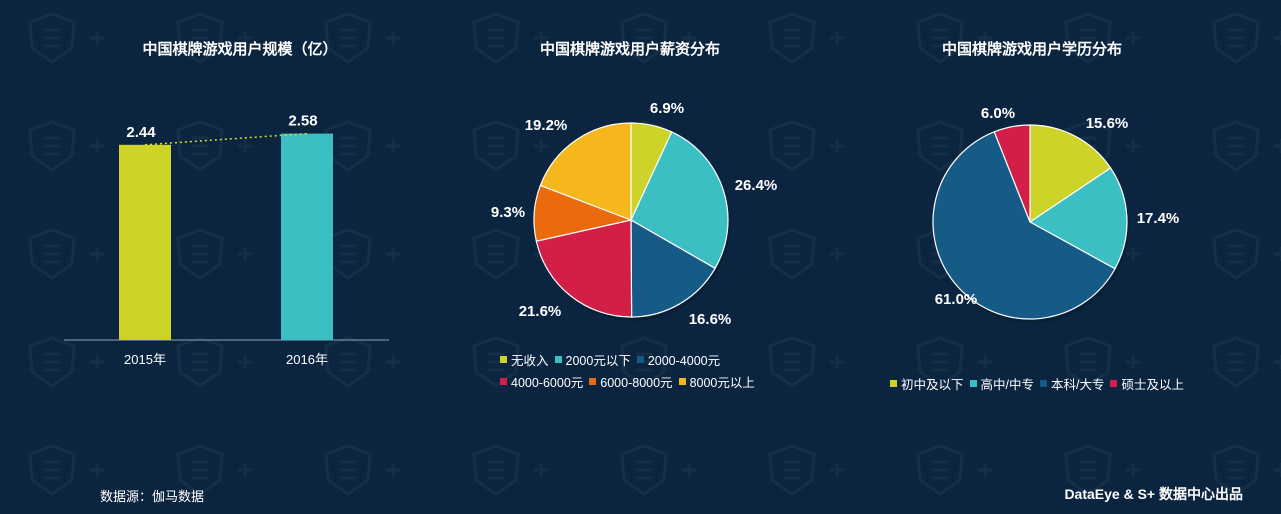 This screenshot has width=1281, height=514. Describe the element at coordinates (667, 108) in the screenshot. I see `salary-slice-label: 6.9%` at that location.